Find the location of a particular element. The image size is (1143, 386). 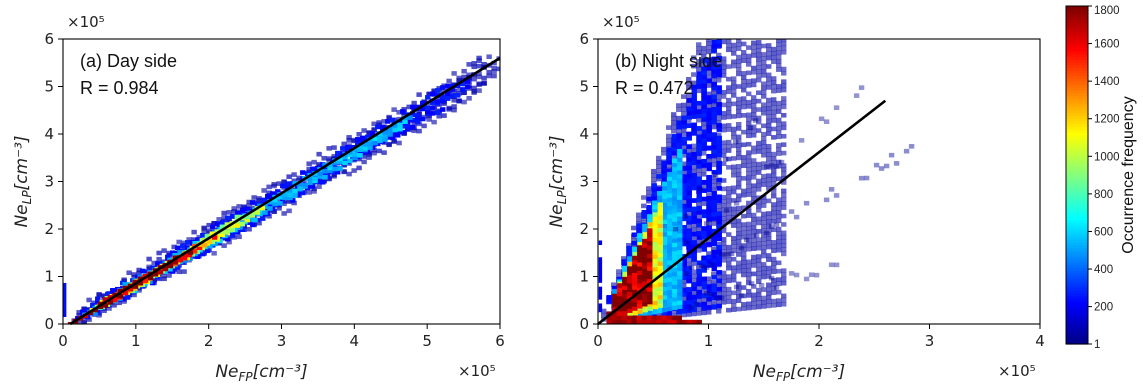

x-tick-label: 3 is located at coordinates (930, 341).